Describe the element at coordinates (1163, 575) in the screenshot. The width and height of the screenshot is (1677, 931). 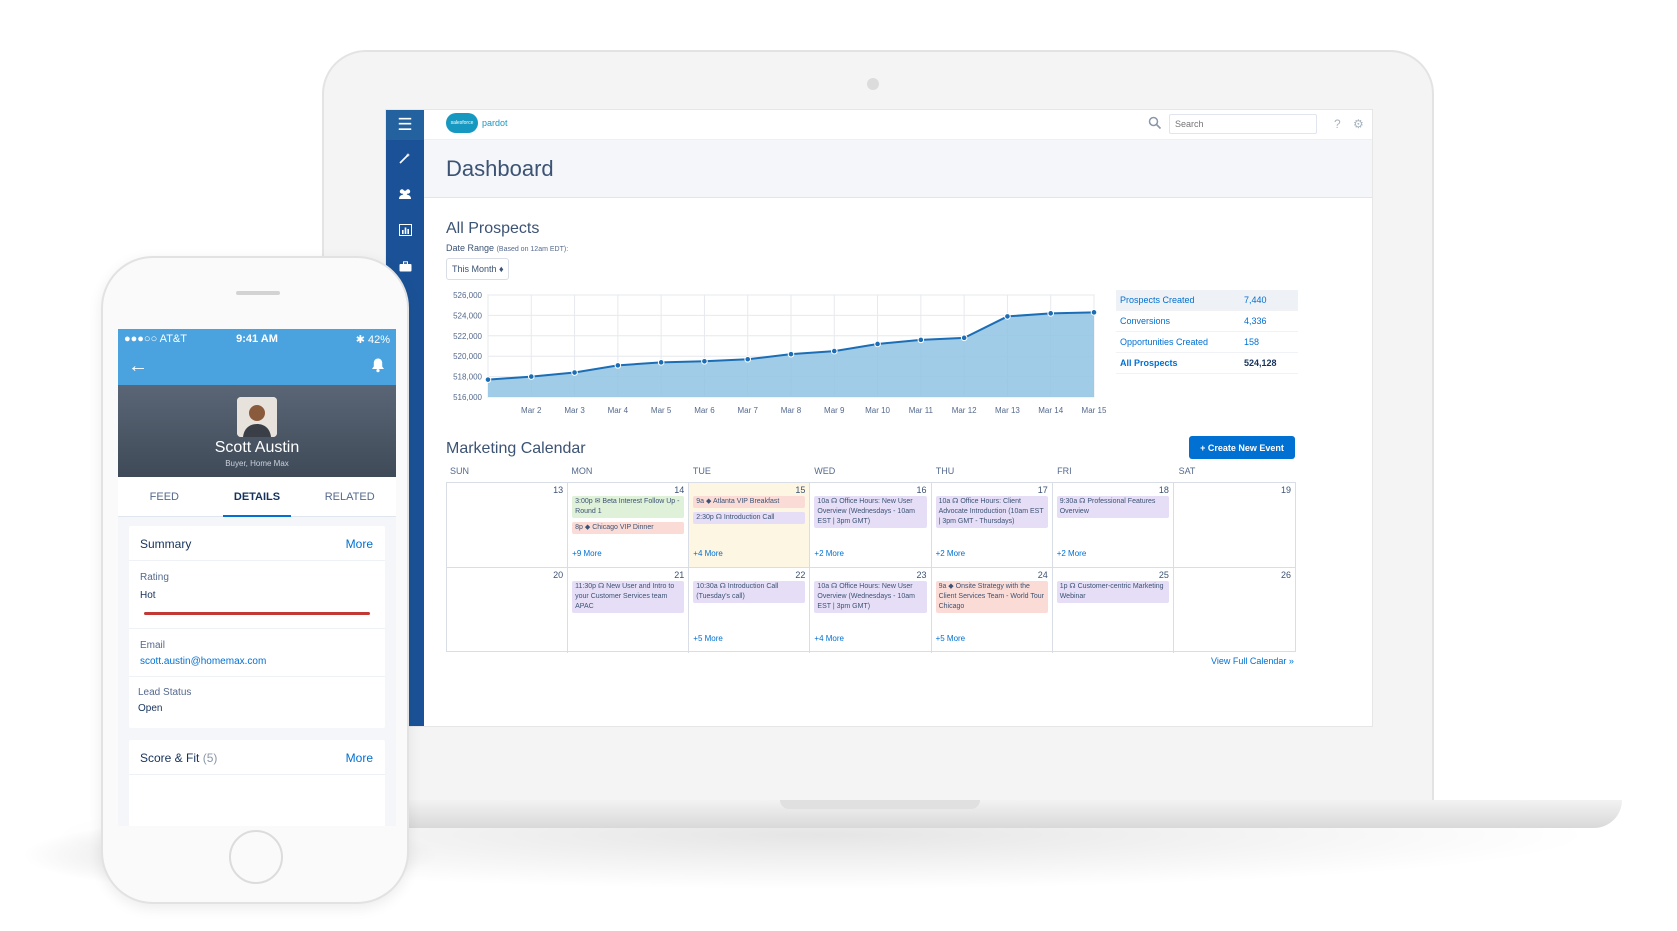
I see `calendar-date: 25` at that location.